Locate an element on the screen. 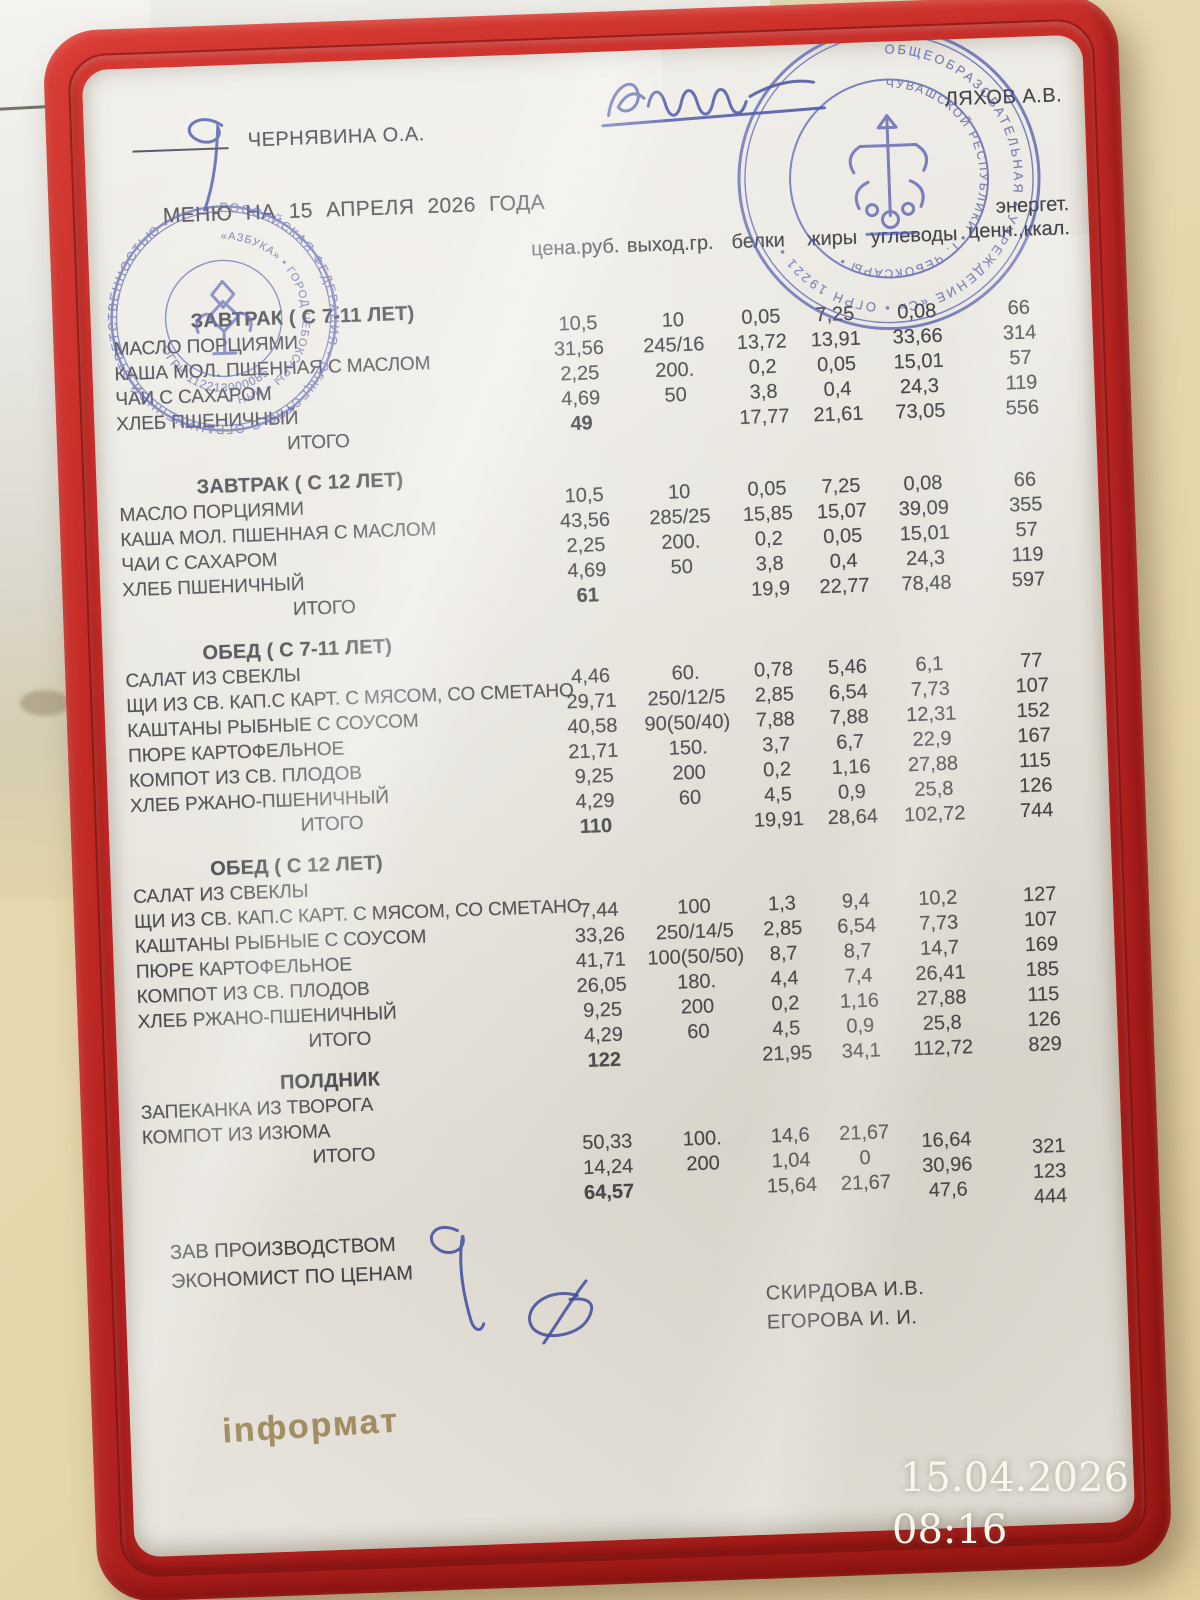 The image size is (1200, 1600). approver-left: ЧЕРНЯВИНА О.А. is located at coordinates (279, 165).